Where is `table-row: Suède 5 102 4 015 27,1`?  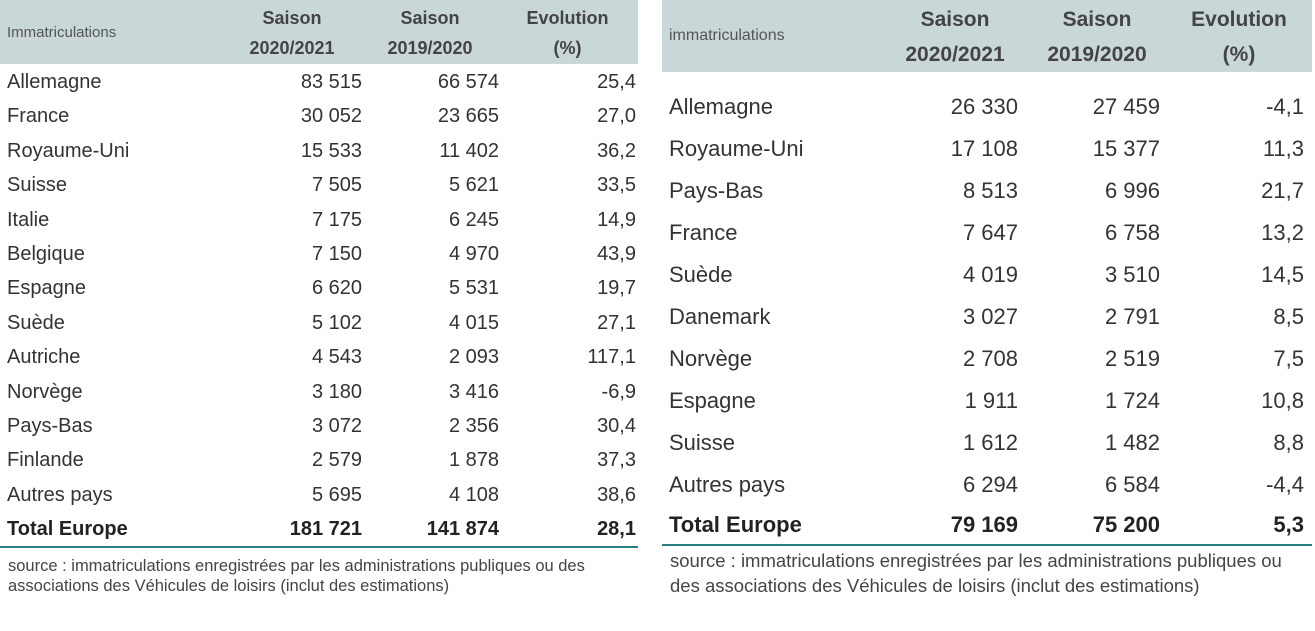
table-row: Suède 5 102 4 015 27,1 is located at coordinates (321, 322).